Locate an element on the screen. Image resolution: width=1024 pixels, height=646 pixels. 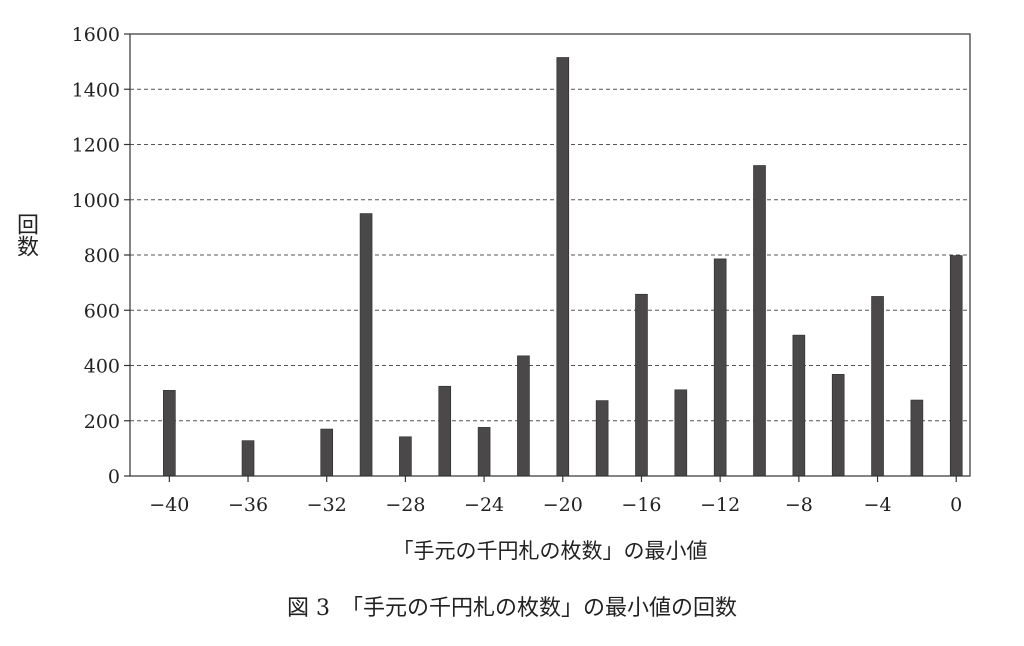
x-axis-title: 「手元の千円札の枚数」の最小値 is located at coordinates (550, 551).